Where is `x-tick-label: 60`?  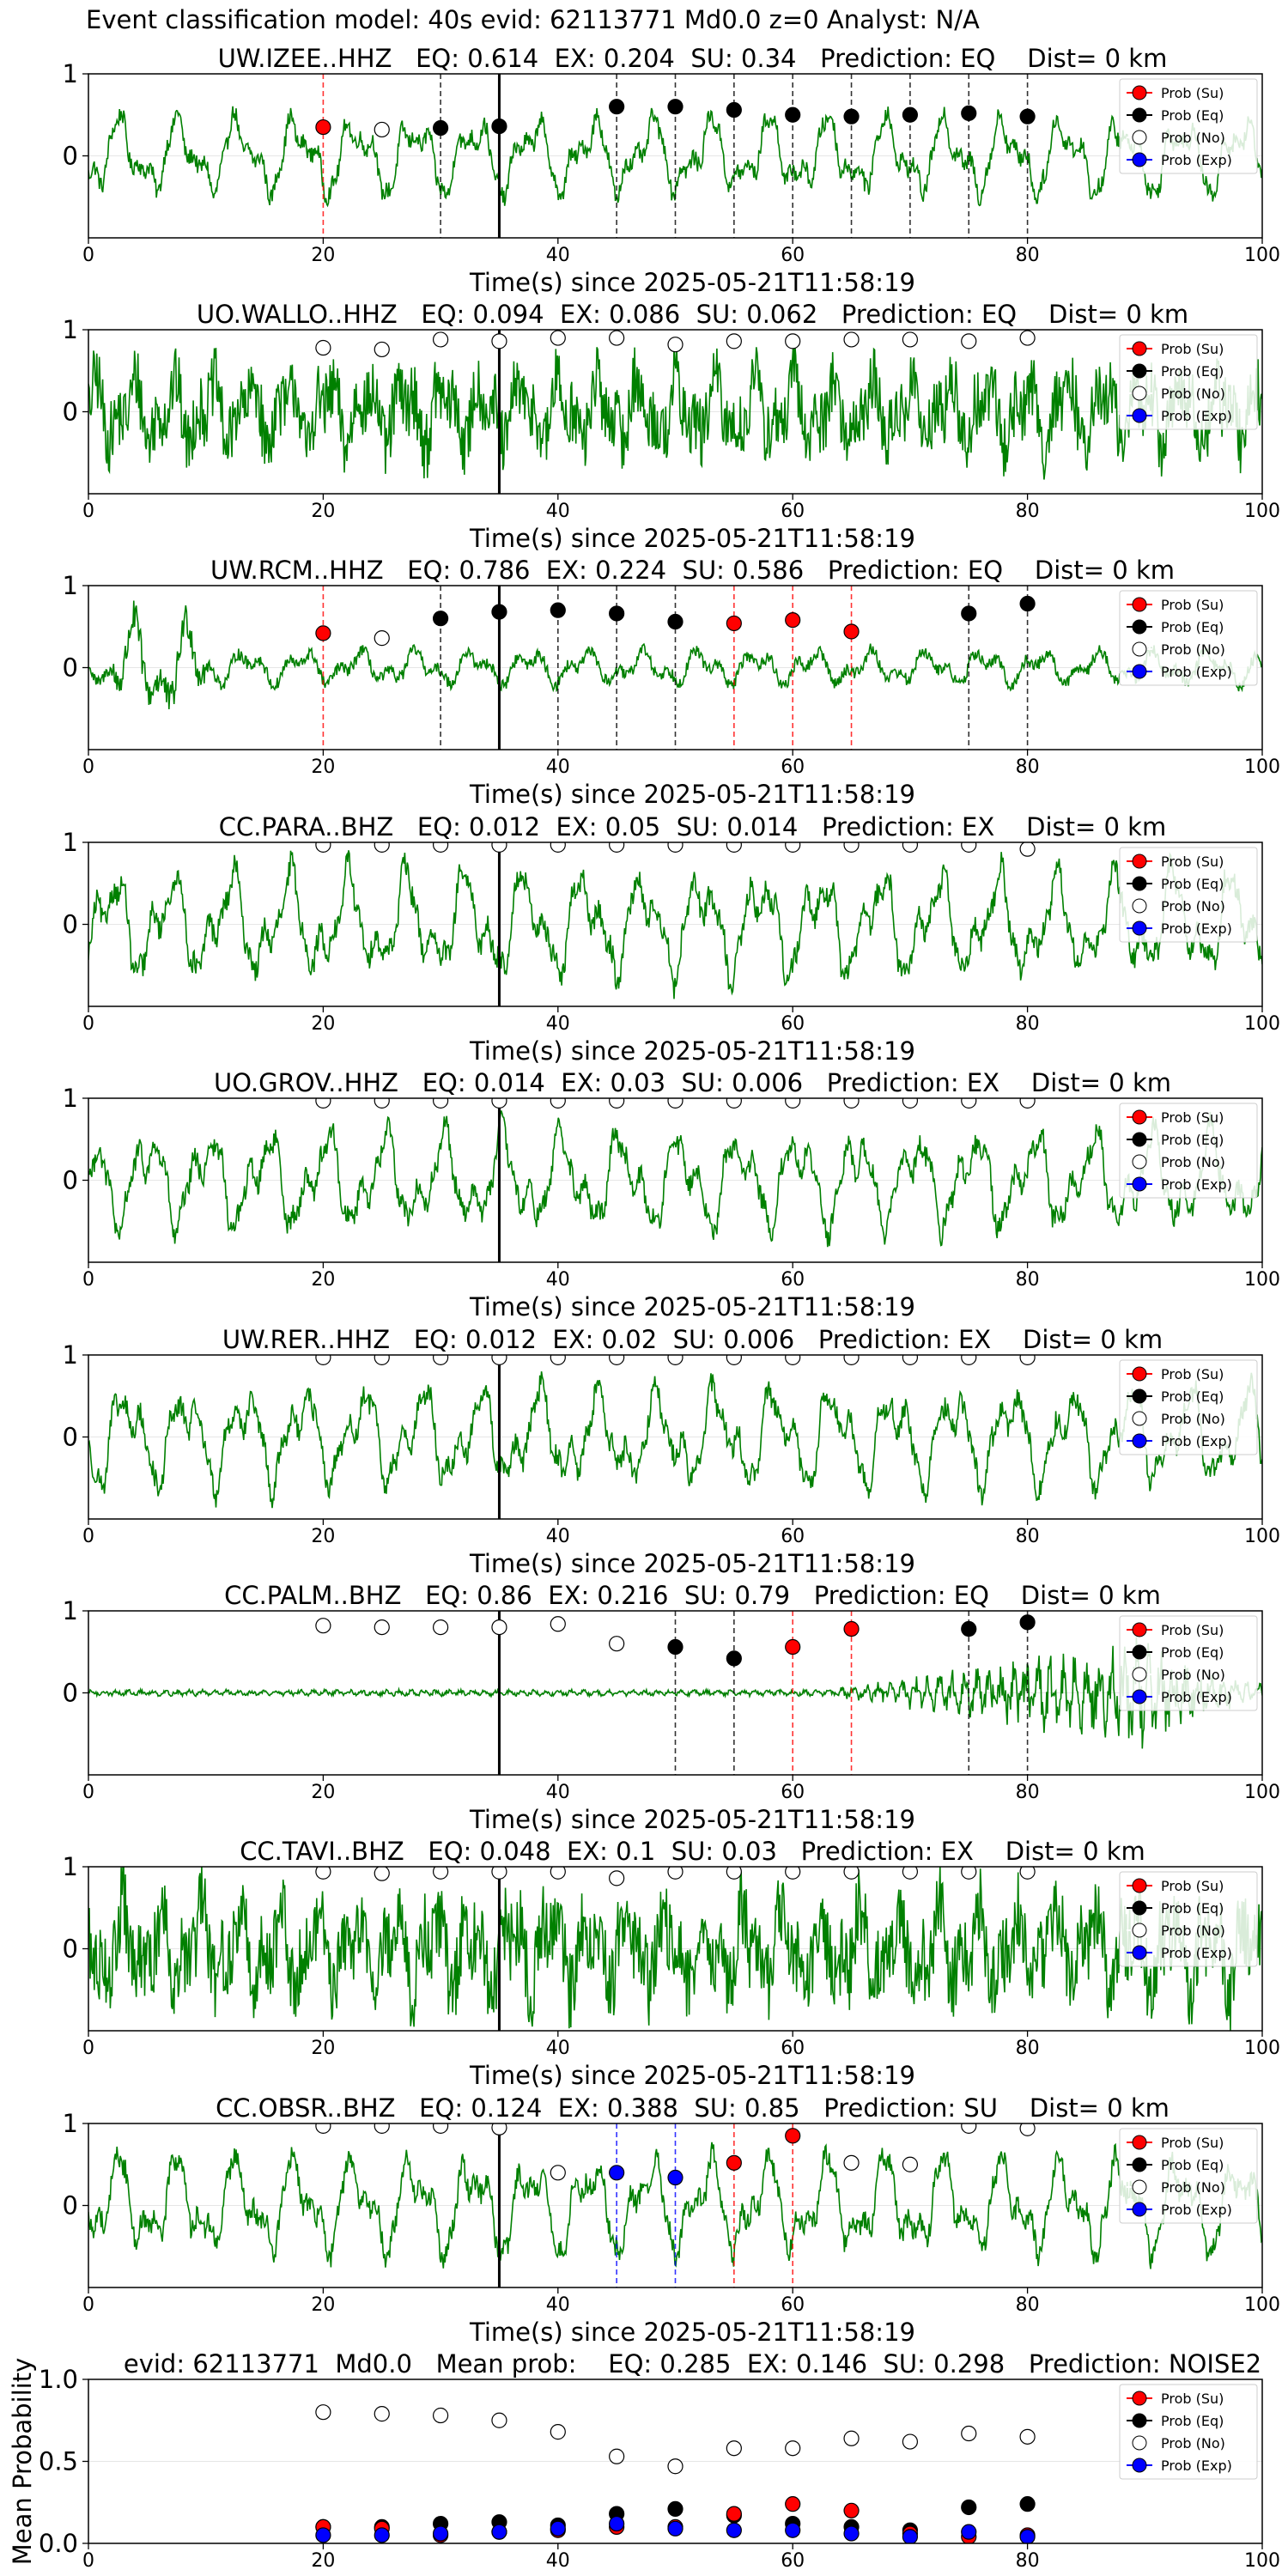
x-tick-label: 60 is located at coordinates (793, 2048).